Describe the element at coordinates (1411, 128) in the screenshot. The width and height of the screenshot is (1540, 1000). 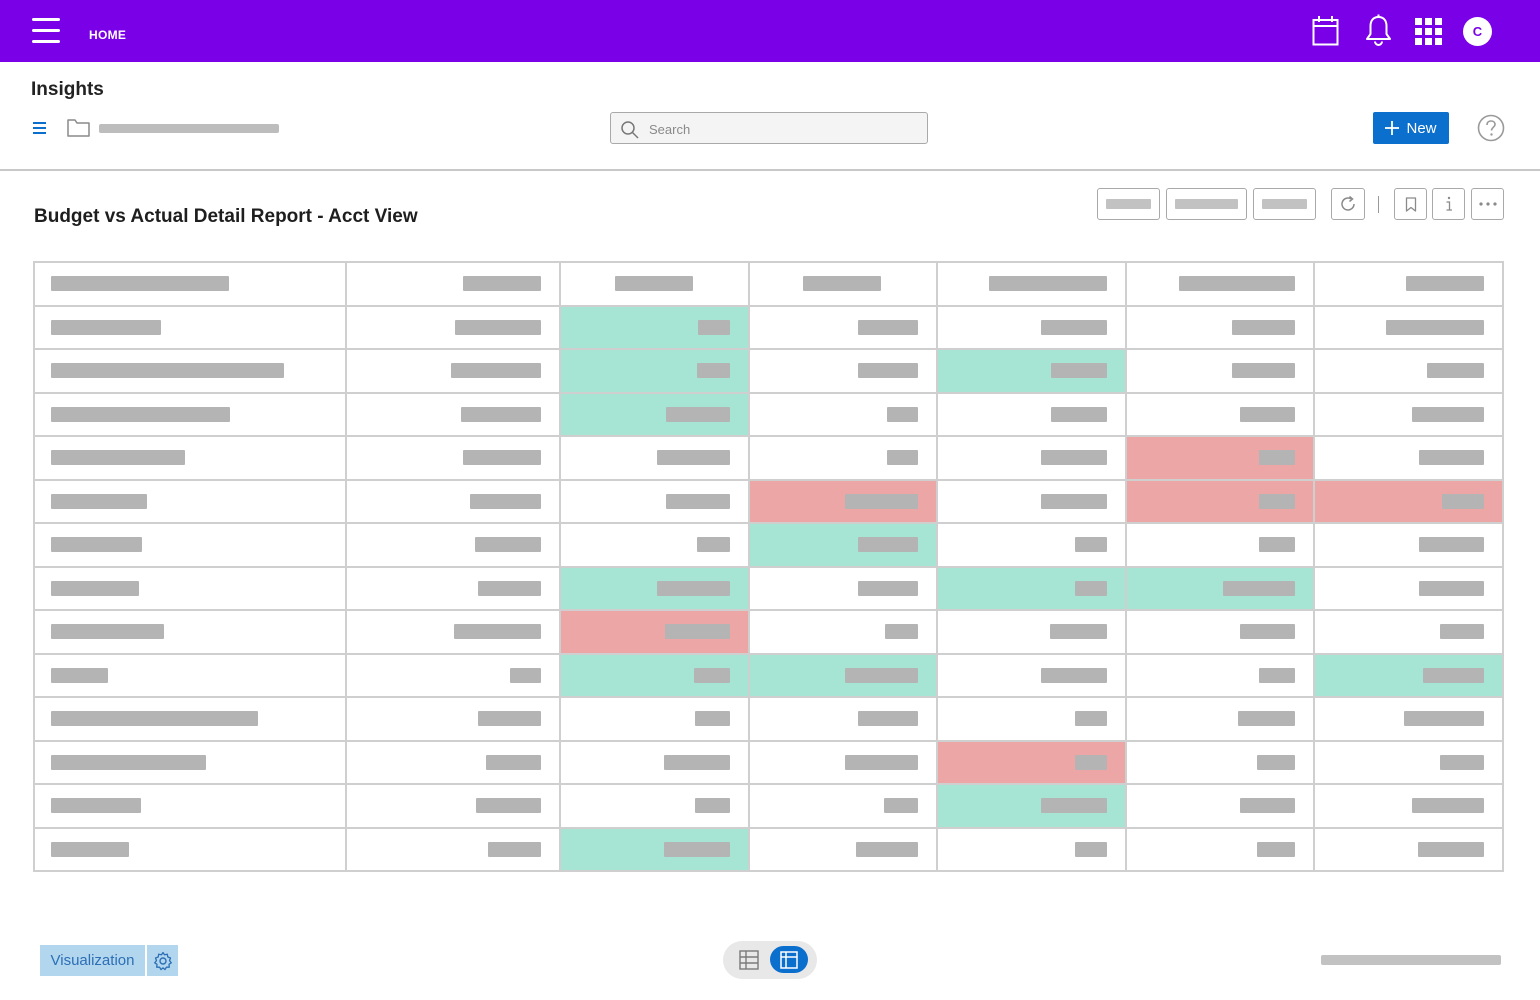
I see `new-button: New` at that location.